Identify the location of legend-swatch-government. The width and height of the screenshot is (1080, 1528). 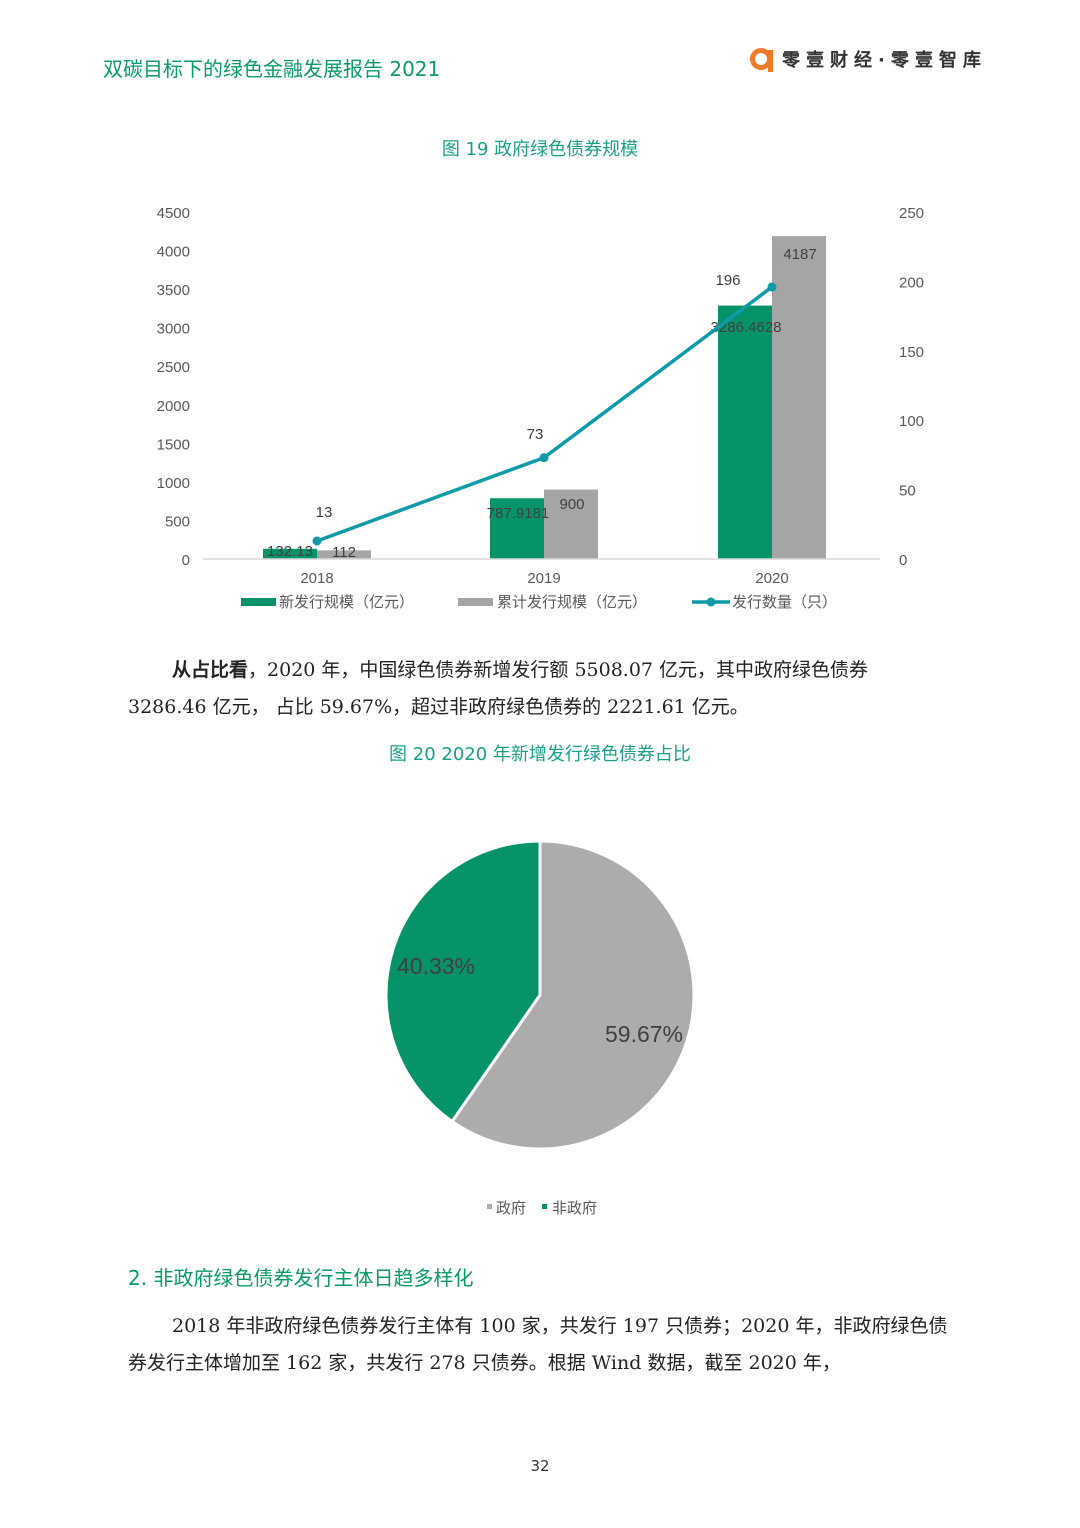
(489, 1206).